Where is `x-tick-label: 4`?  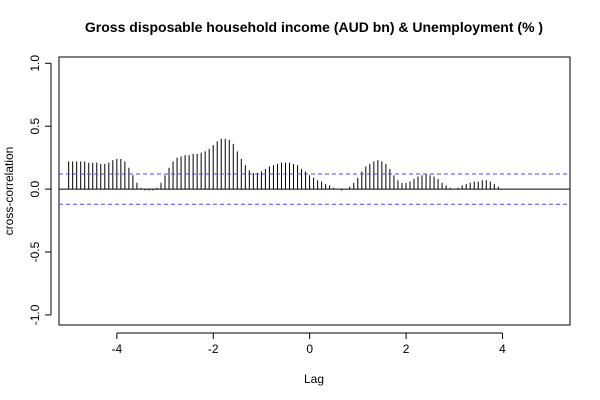 x-tick-label: 4 is located at coordinates (502, 349).